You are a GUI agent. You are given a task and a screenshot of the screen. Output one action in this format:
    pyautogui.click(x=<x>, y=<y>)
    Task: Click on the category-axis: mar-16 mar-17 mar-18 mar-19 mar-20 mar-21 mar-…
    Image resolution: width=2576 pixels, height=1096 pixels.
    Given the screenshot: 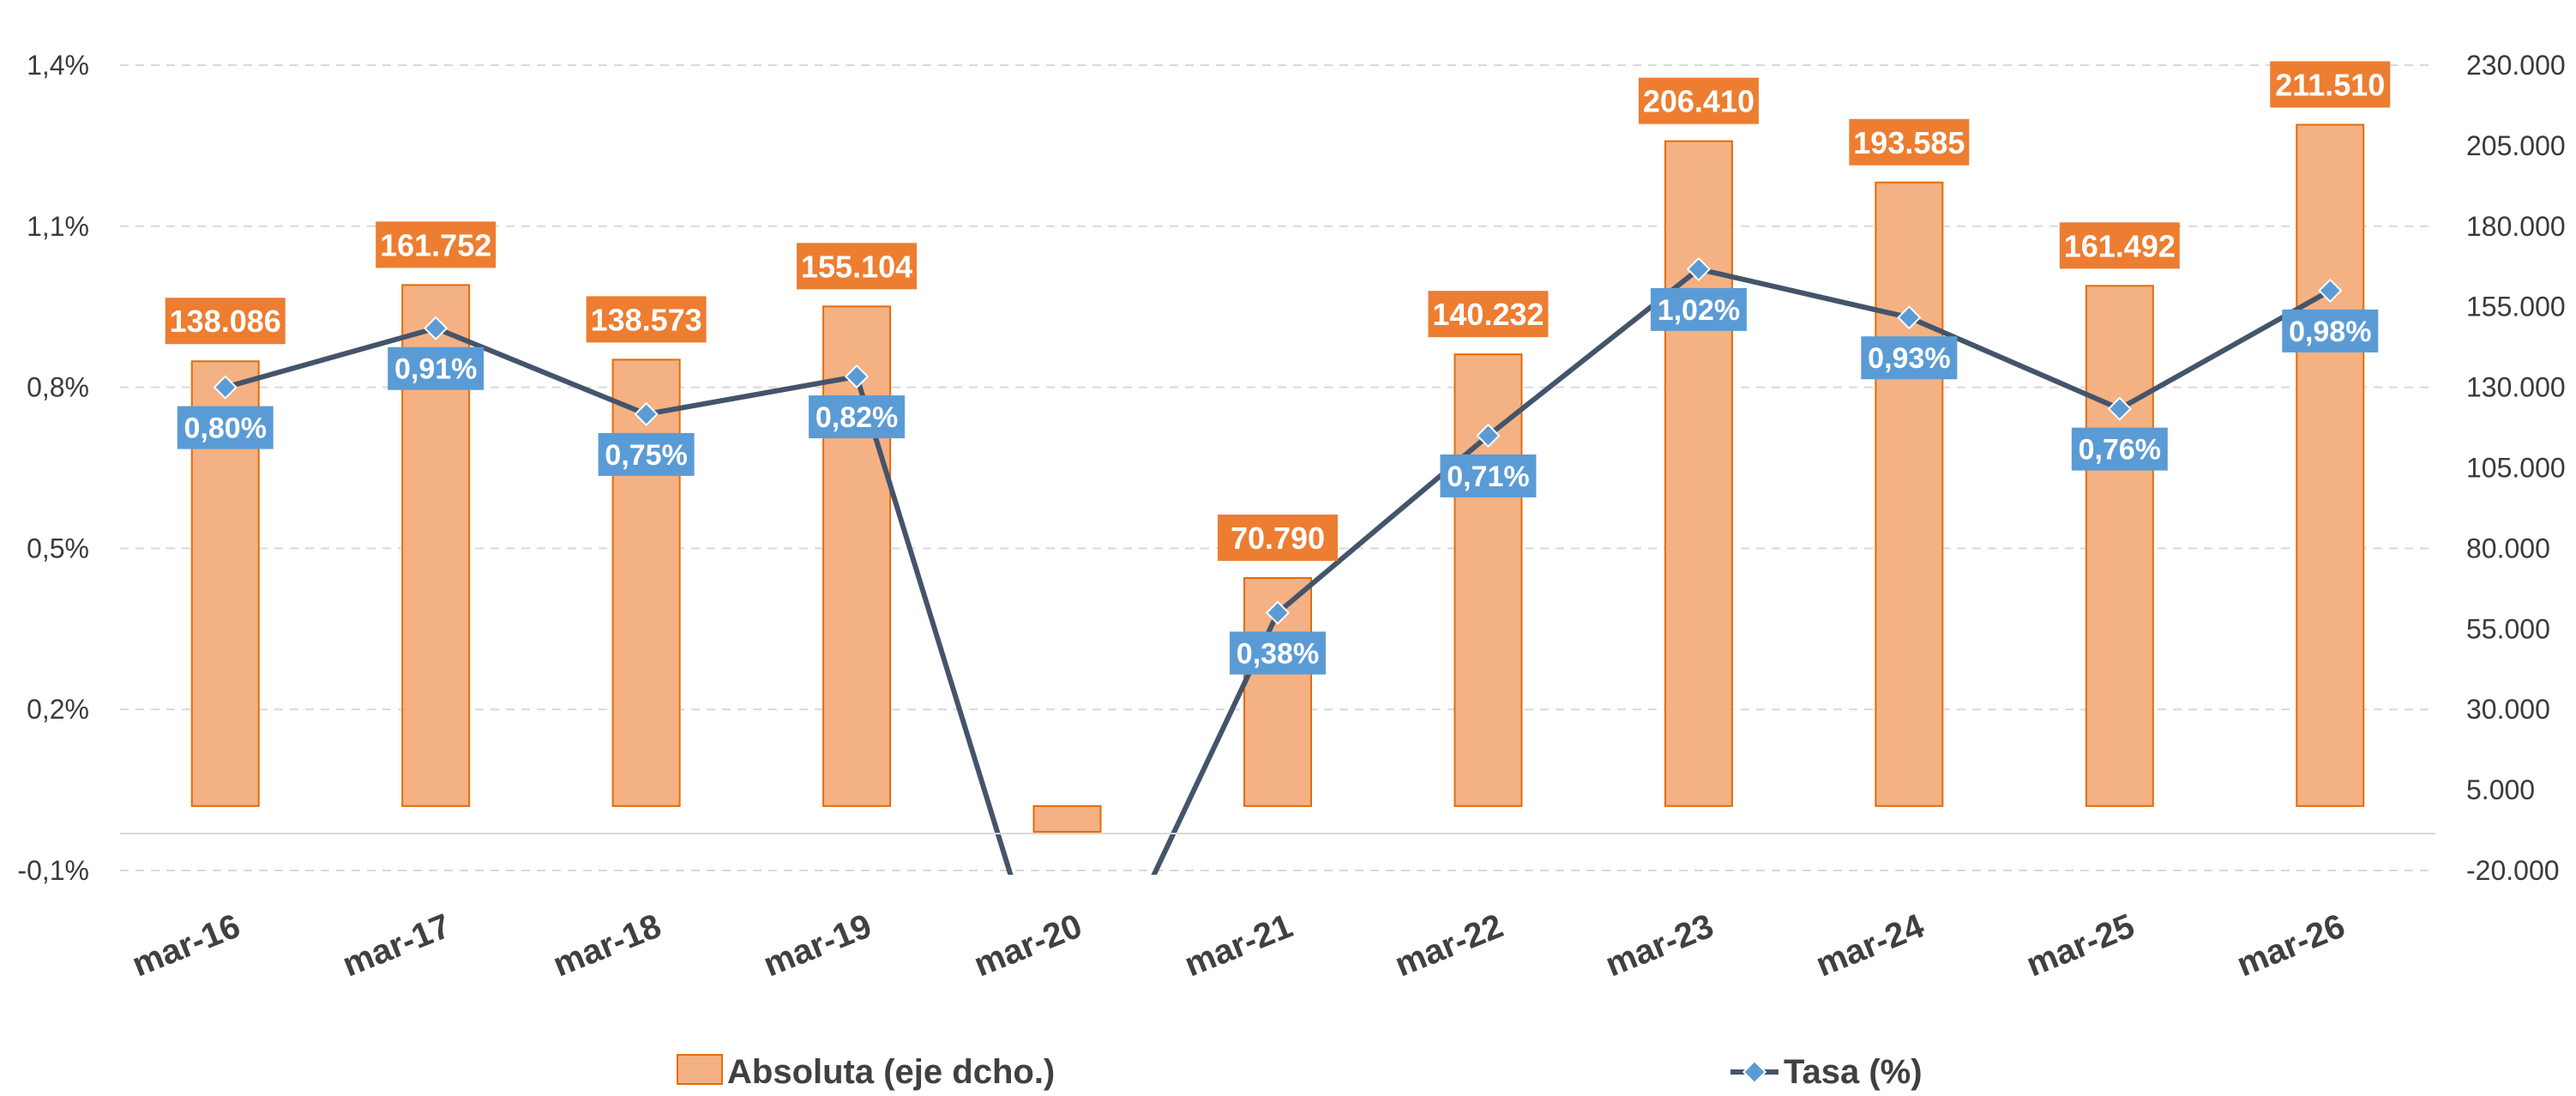 What is the action you would take?
    pyautogui.click(x=1277, y=909)
    